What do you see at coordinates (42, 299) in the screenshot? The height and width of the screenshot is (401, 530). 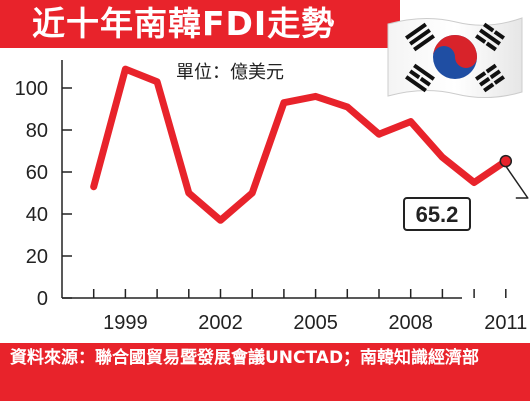 I see `y-tick-label: 0` at bounding box center [42, 299].